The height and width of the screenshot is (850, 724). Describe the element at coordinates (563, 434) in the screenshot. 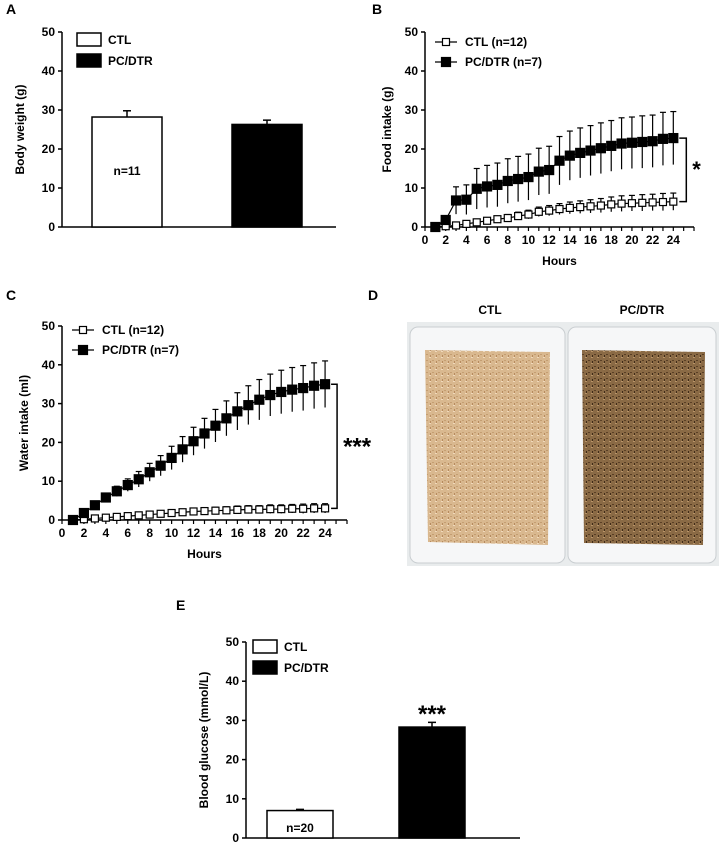

I see `photo-panel-d: CTL PC/DTR` at that location.